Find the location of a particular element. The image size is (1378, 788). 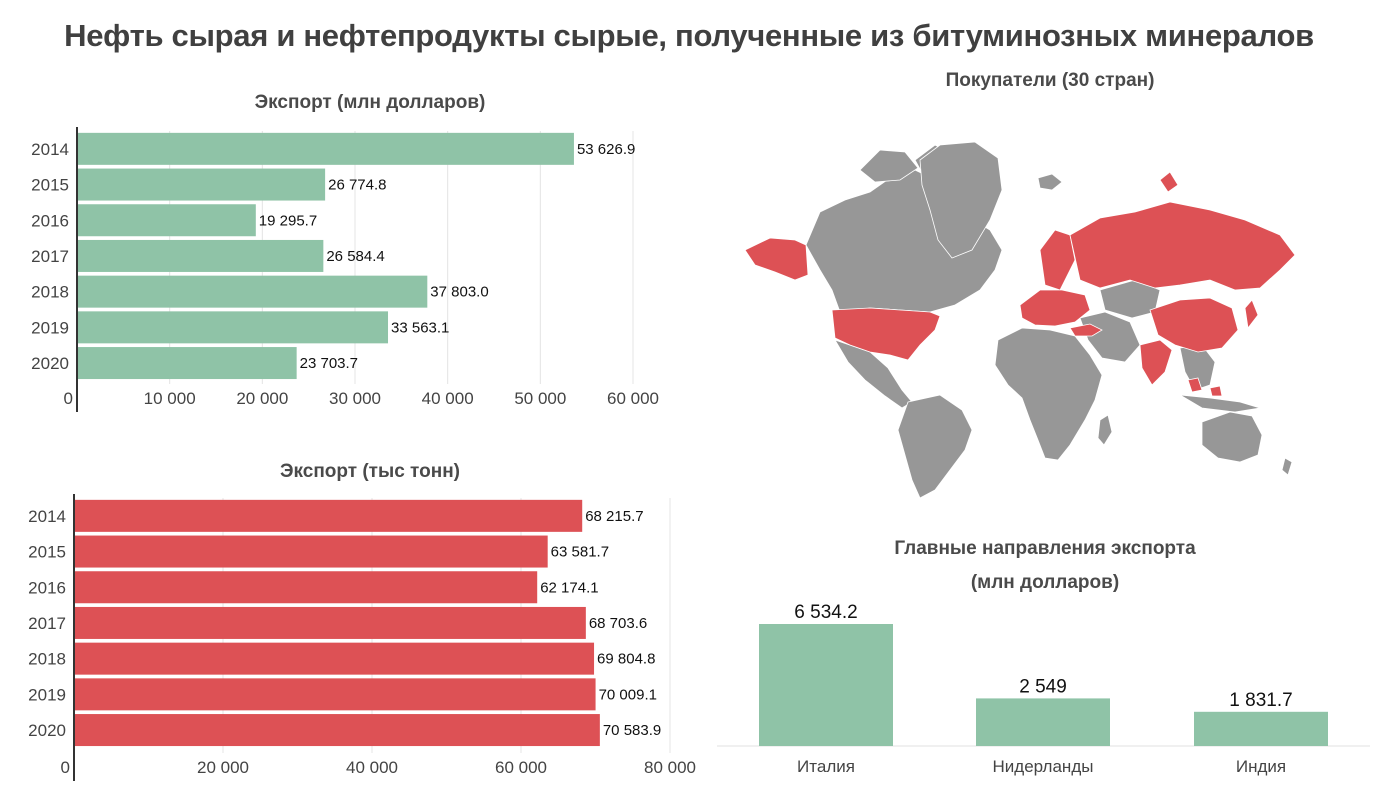

export-usd-category-label: 2017 is located at coordinates (50, 256).